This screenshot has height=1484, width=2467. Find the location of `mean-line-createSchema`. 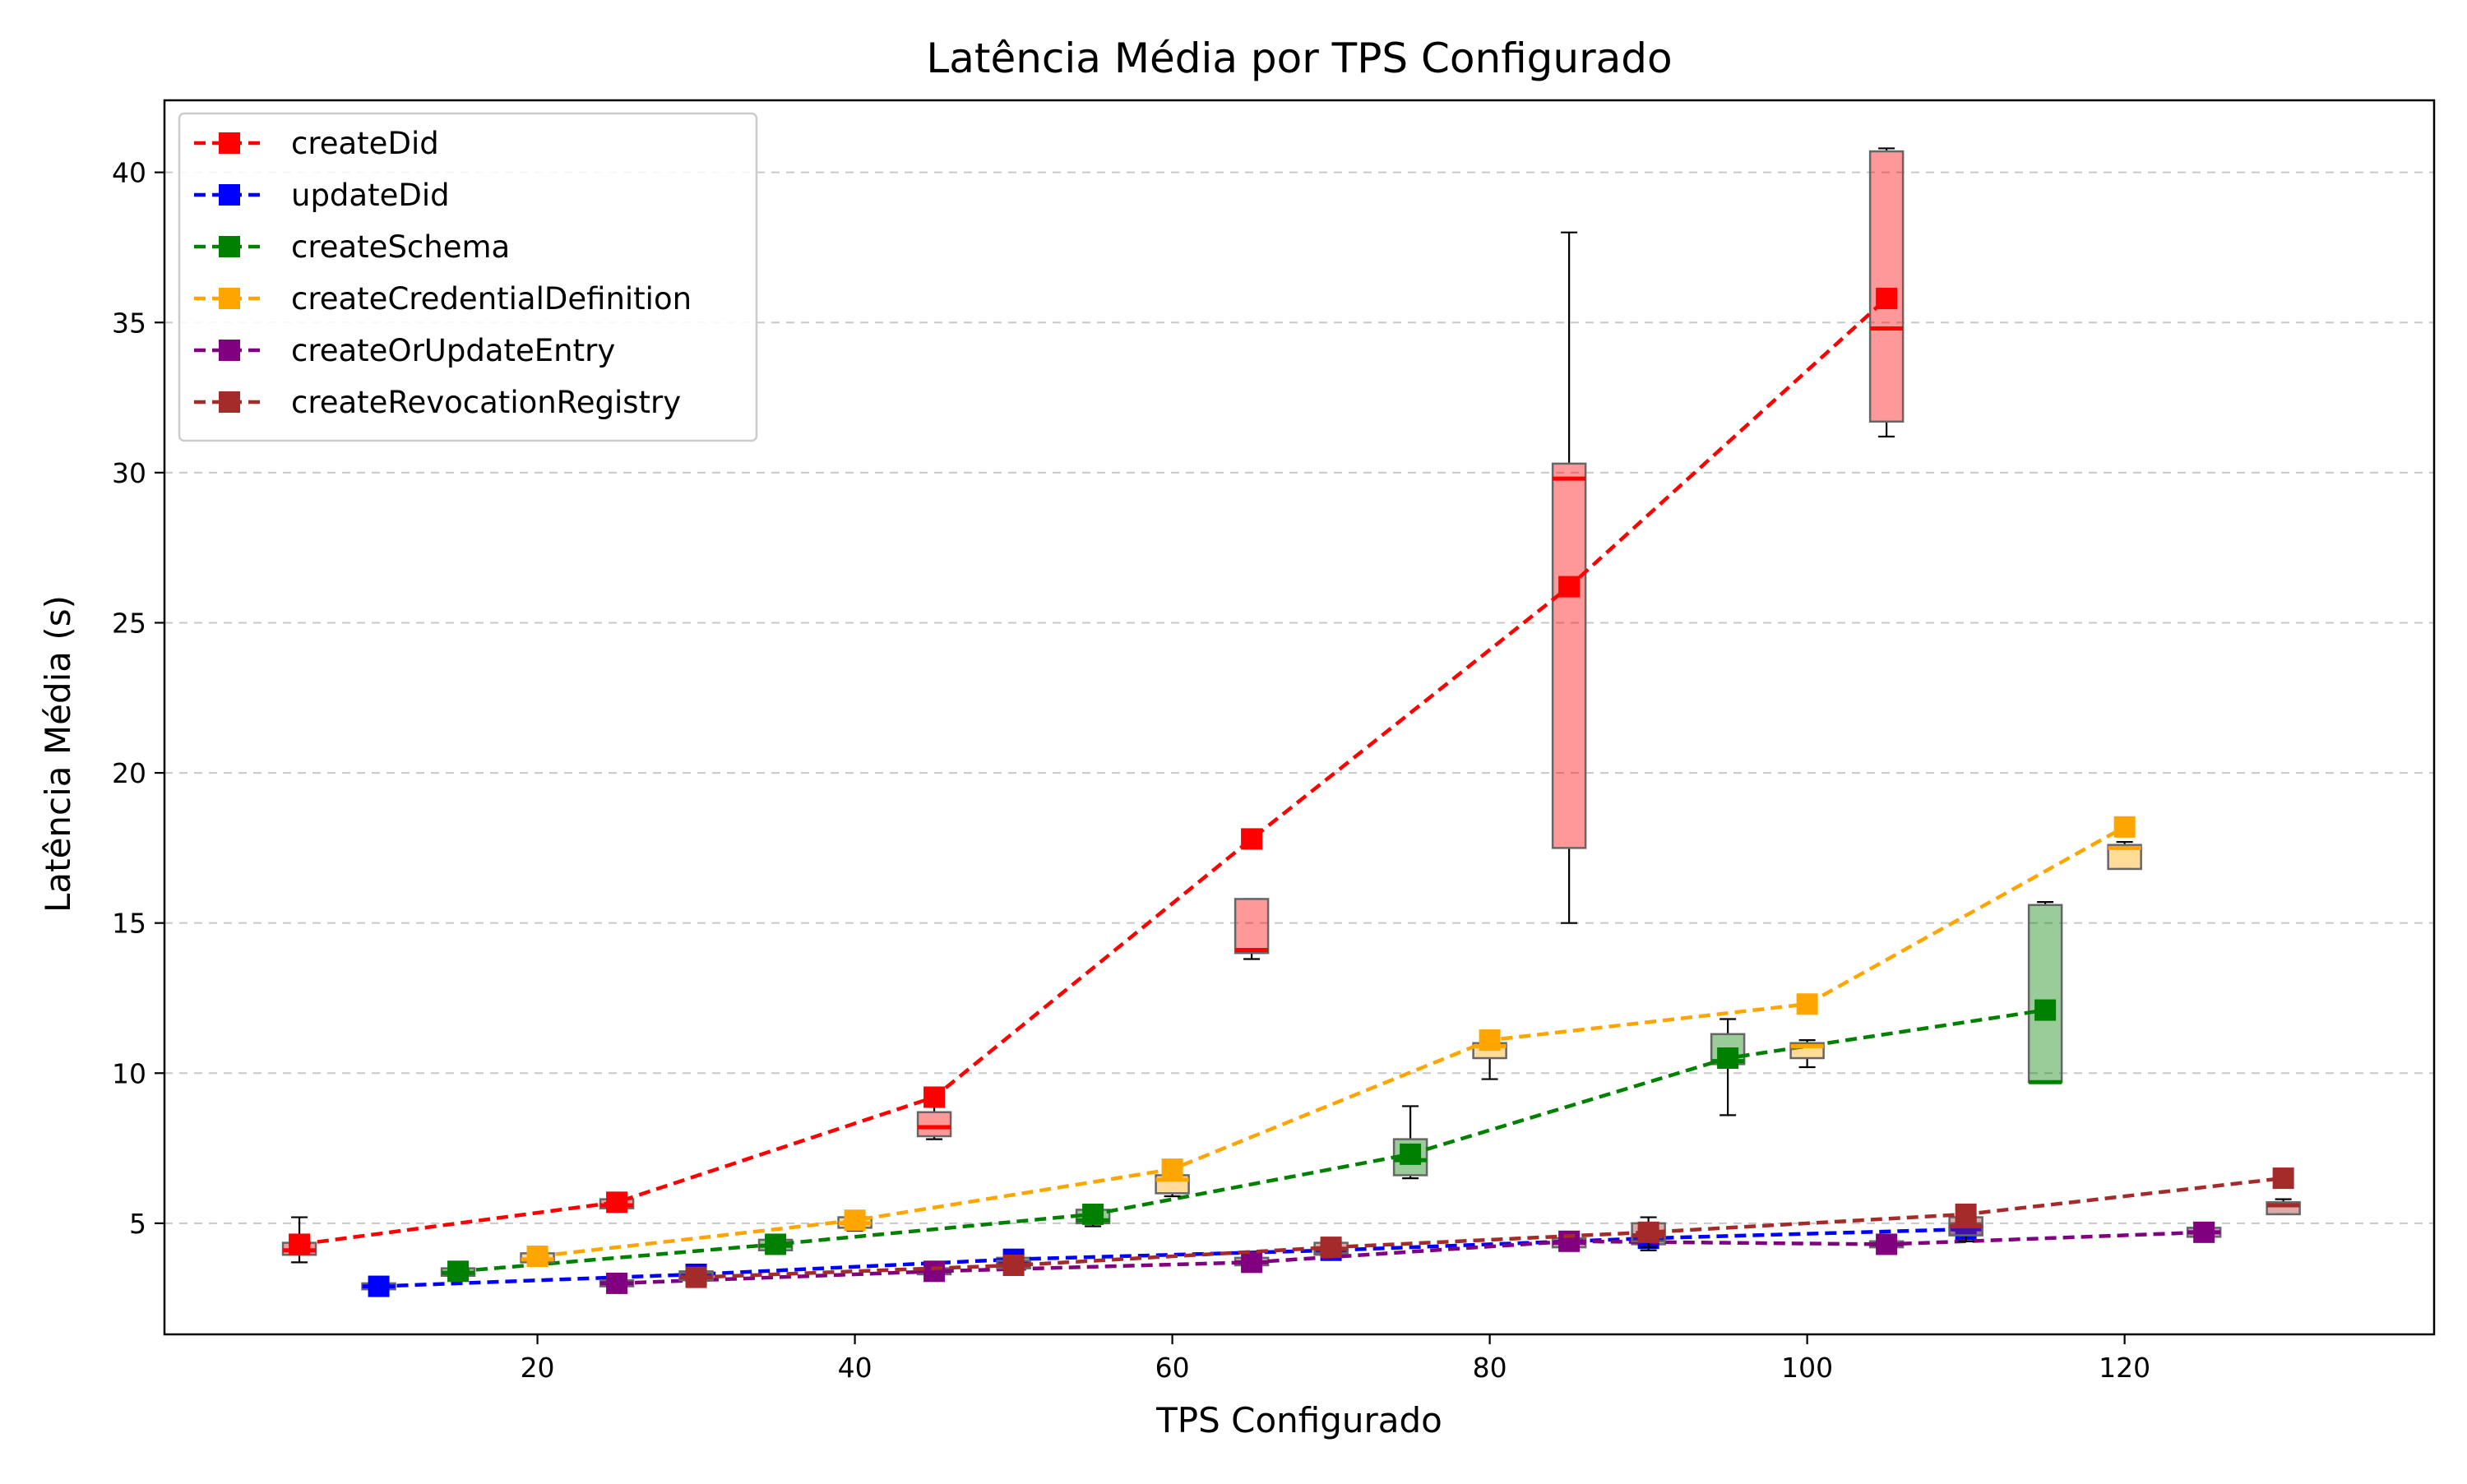

mean-line-createSchema is located at coordinates (1251, 1141).